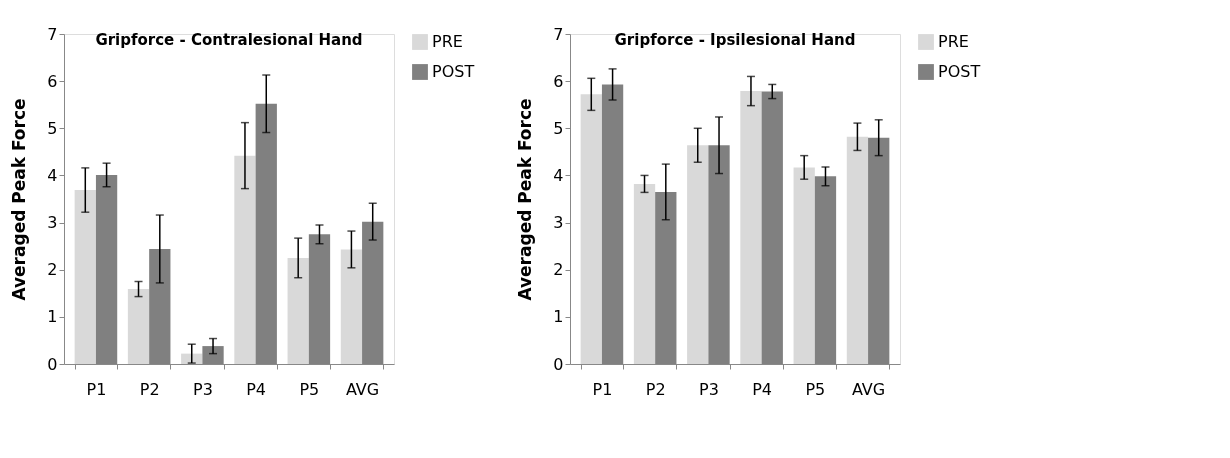  What do you see at coordinates (735, 40) in the screenshot?
I see `chart-title: Gripforce - Ipsilesional Hand` at bounding box center [735, 40].